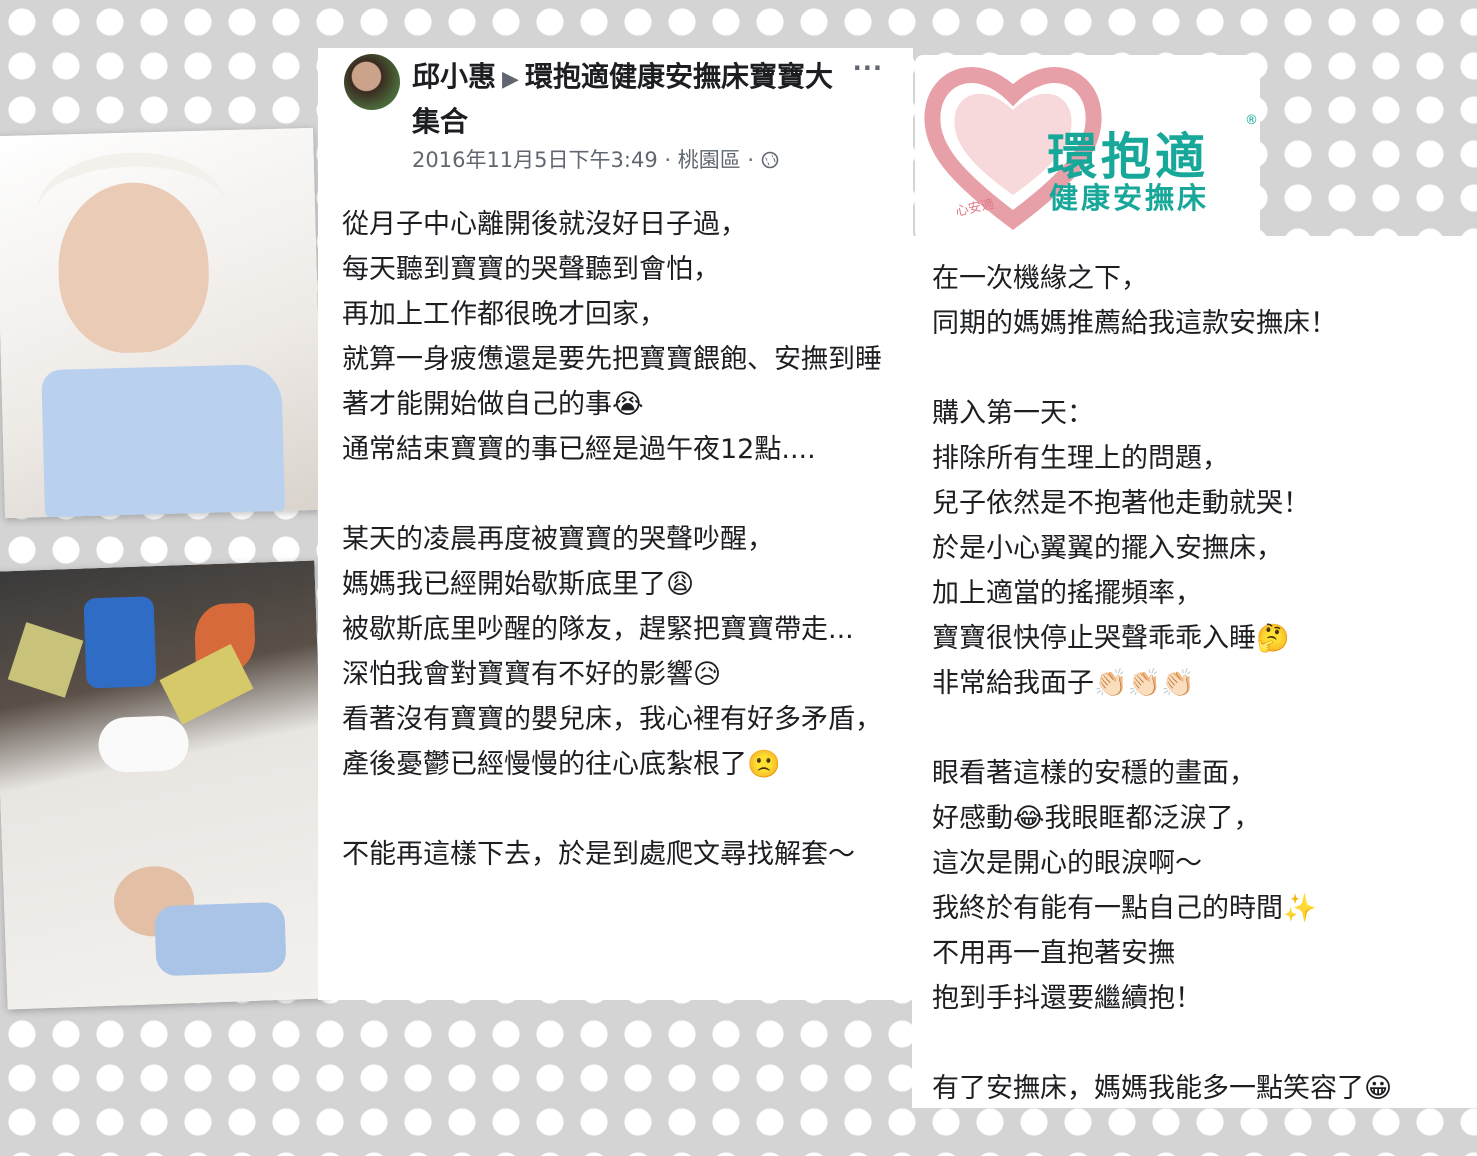 The height and width of the screenshot is (1156, 1477). What do you see at coordinates (770, 160) in the screenshot?
I see `globe-icon` at bounding box center [770, 160].